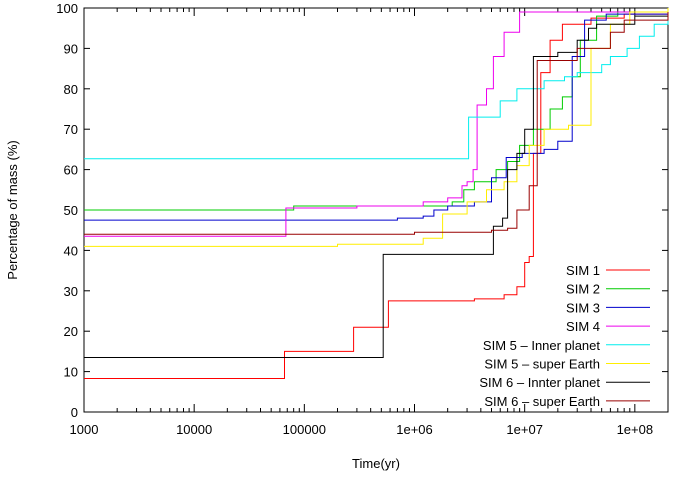 This screenshot has height=479, width=691. I want to click on y-tick-label: 0, so click(74, 412).